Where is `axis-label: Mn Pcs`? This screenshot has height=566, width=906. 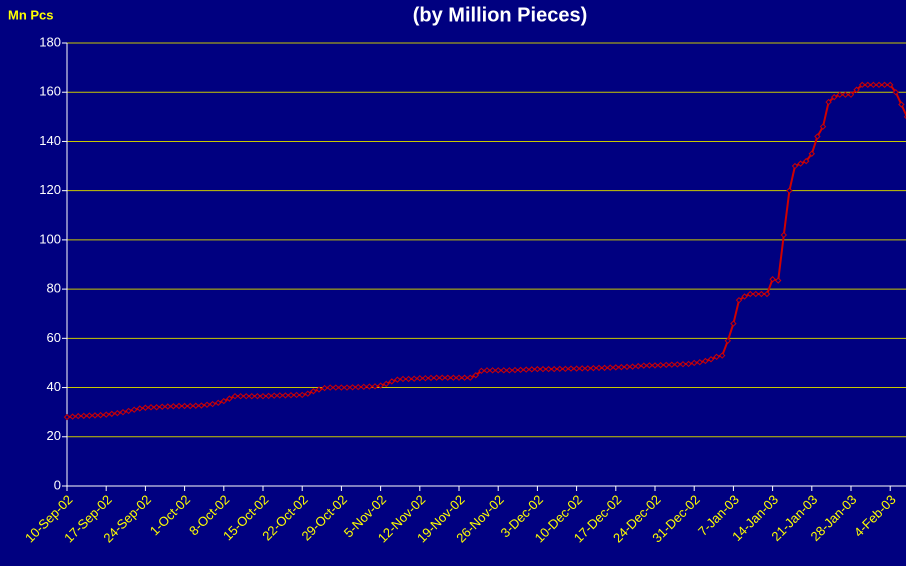 axis-label: Mn Pcs is located at coordinates (31, 14).